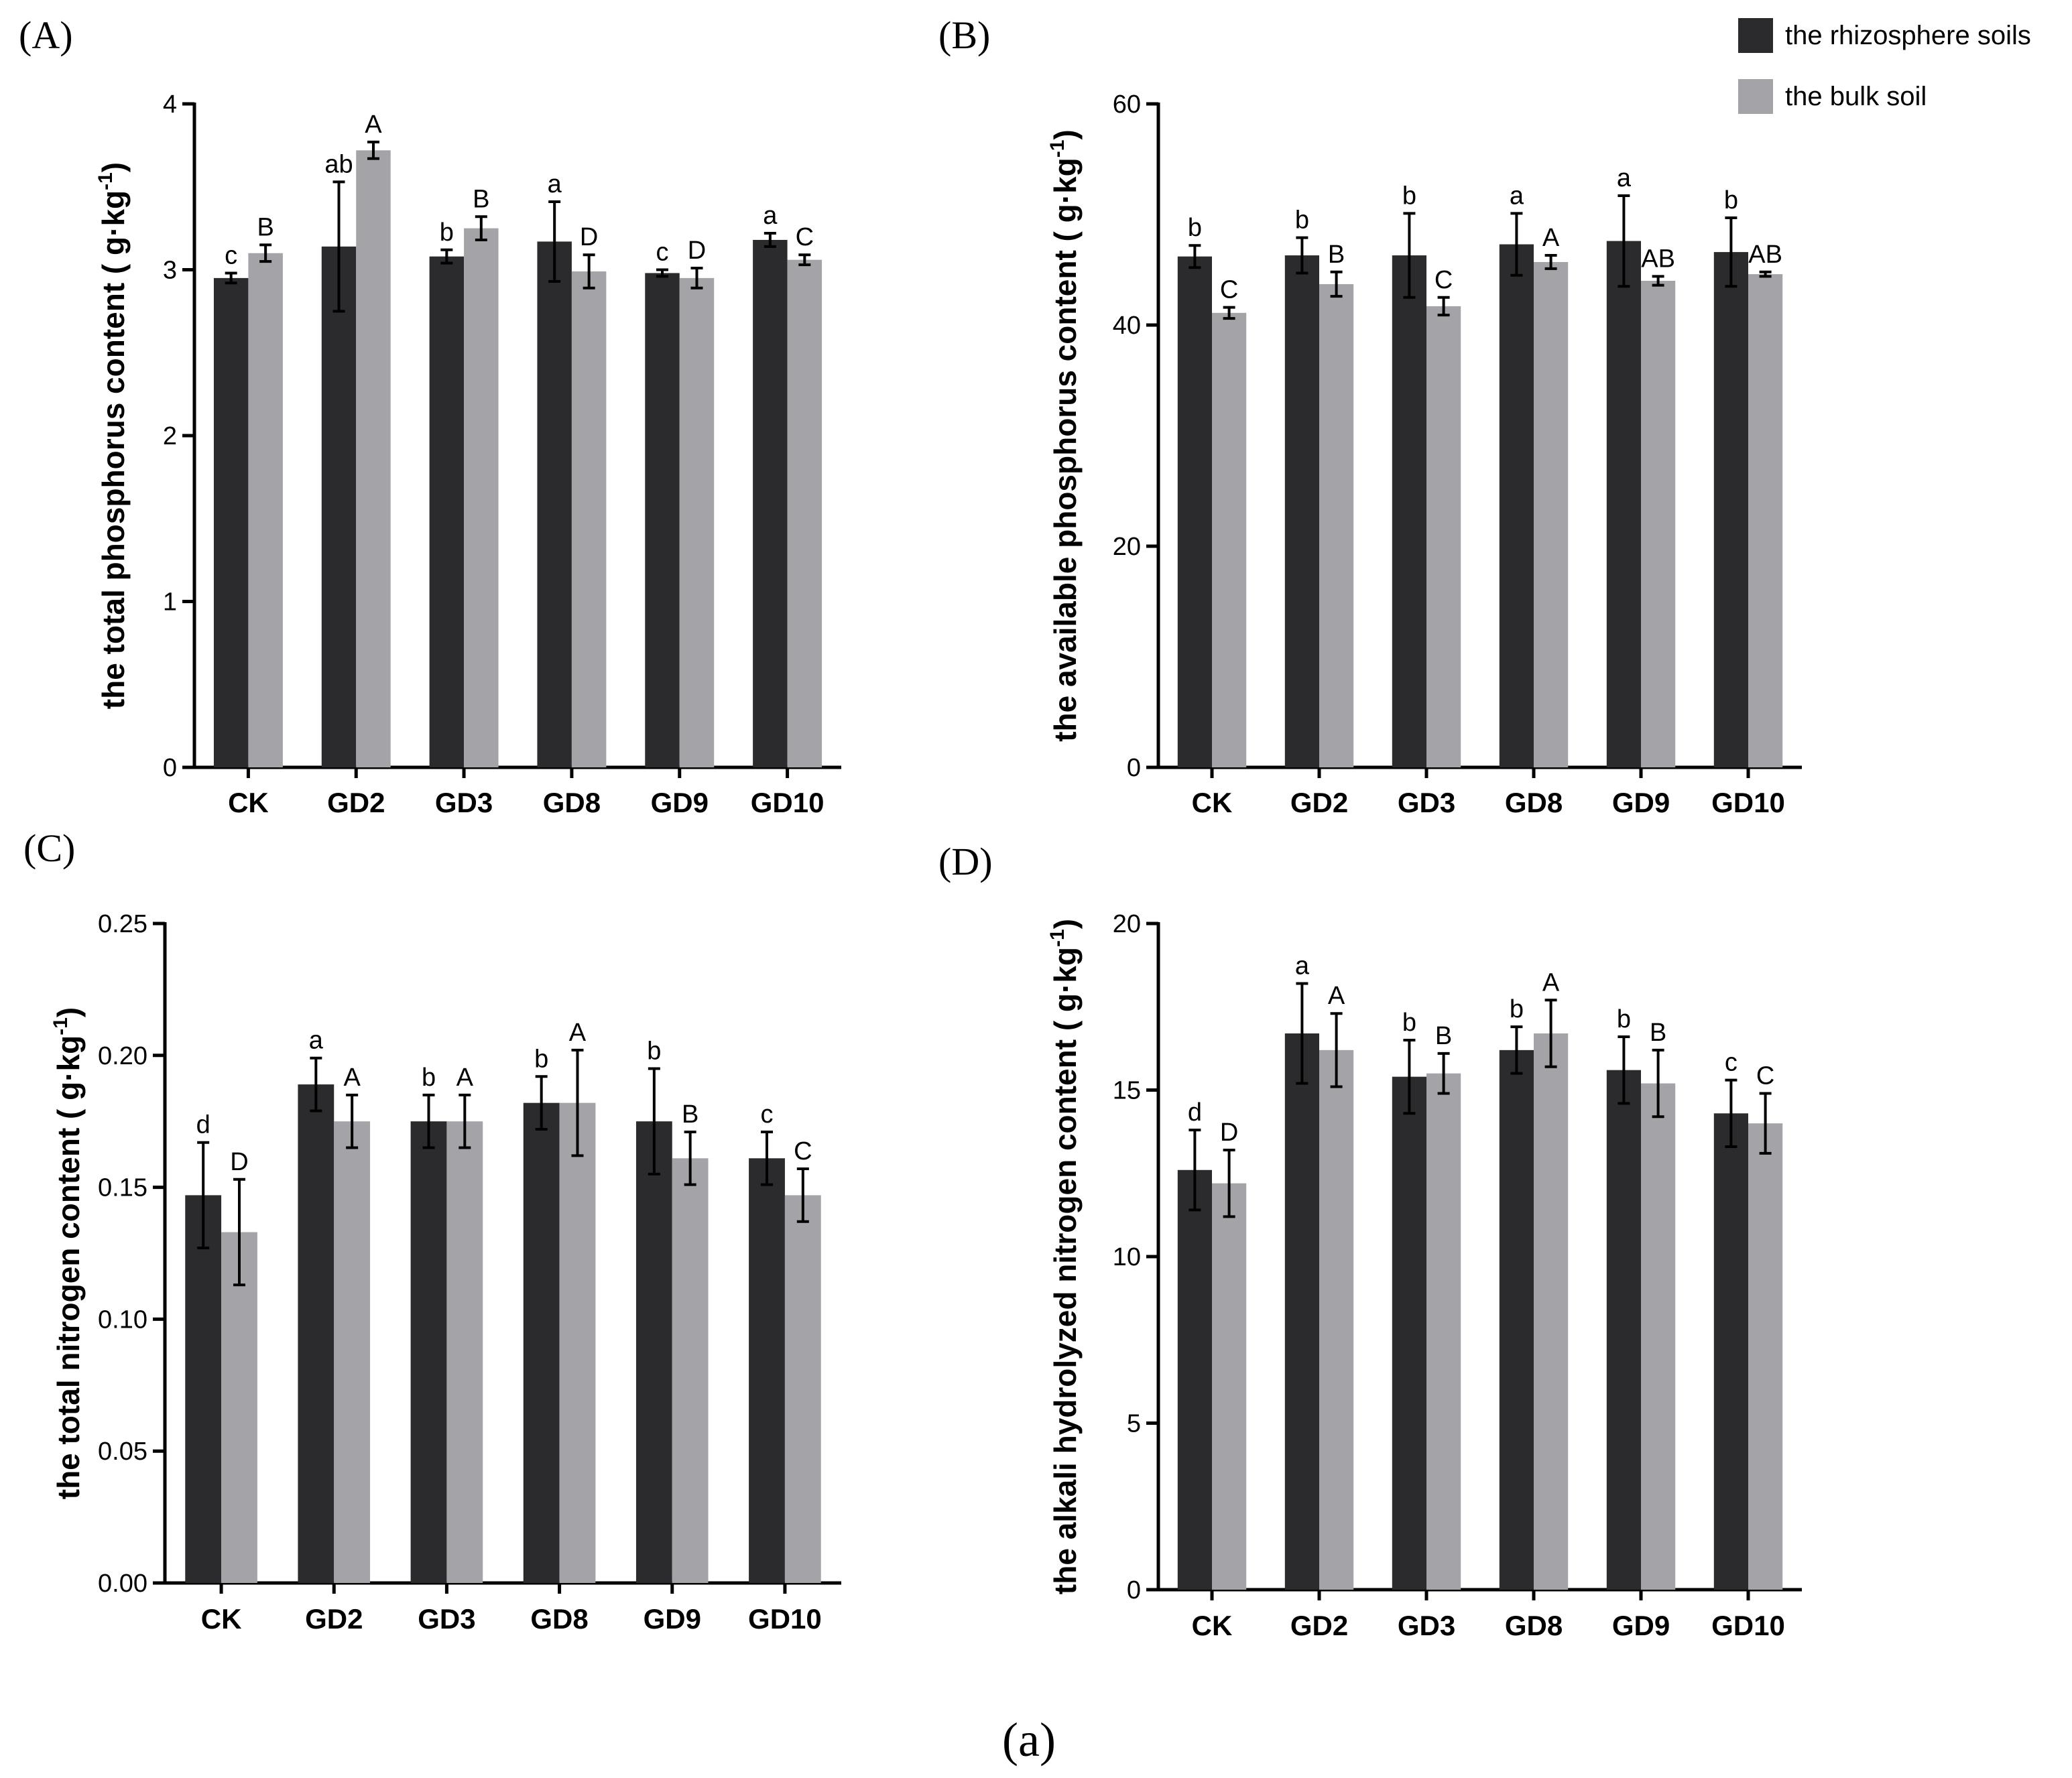 The height and width of the screenshot is (1778, 2072). I want to click on y-tick-label: 20, so click(1127, 547).